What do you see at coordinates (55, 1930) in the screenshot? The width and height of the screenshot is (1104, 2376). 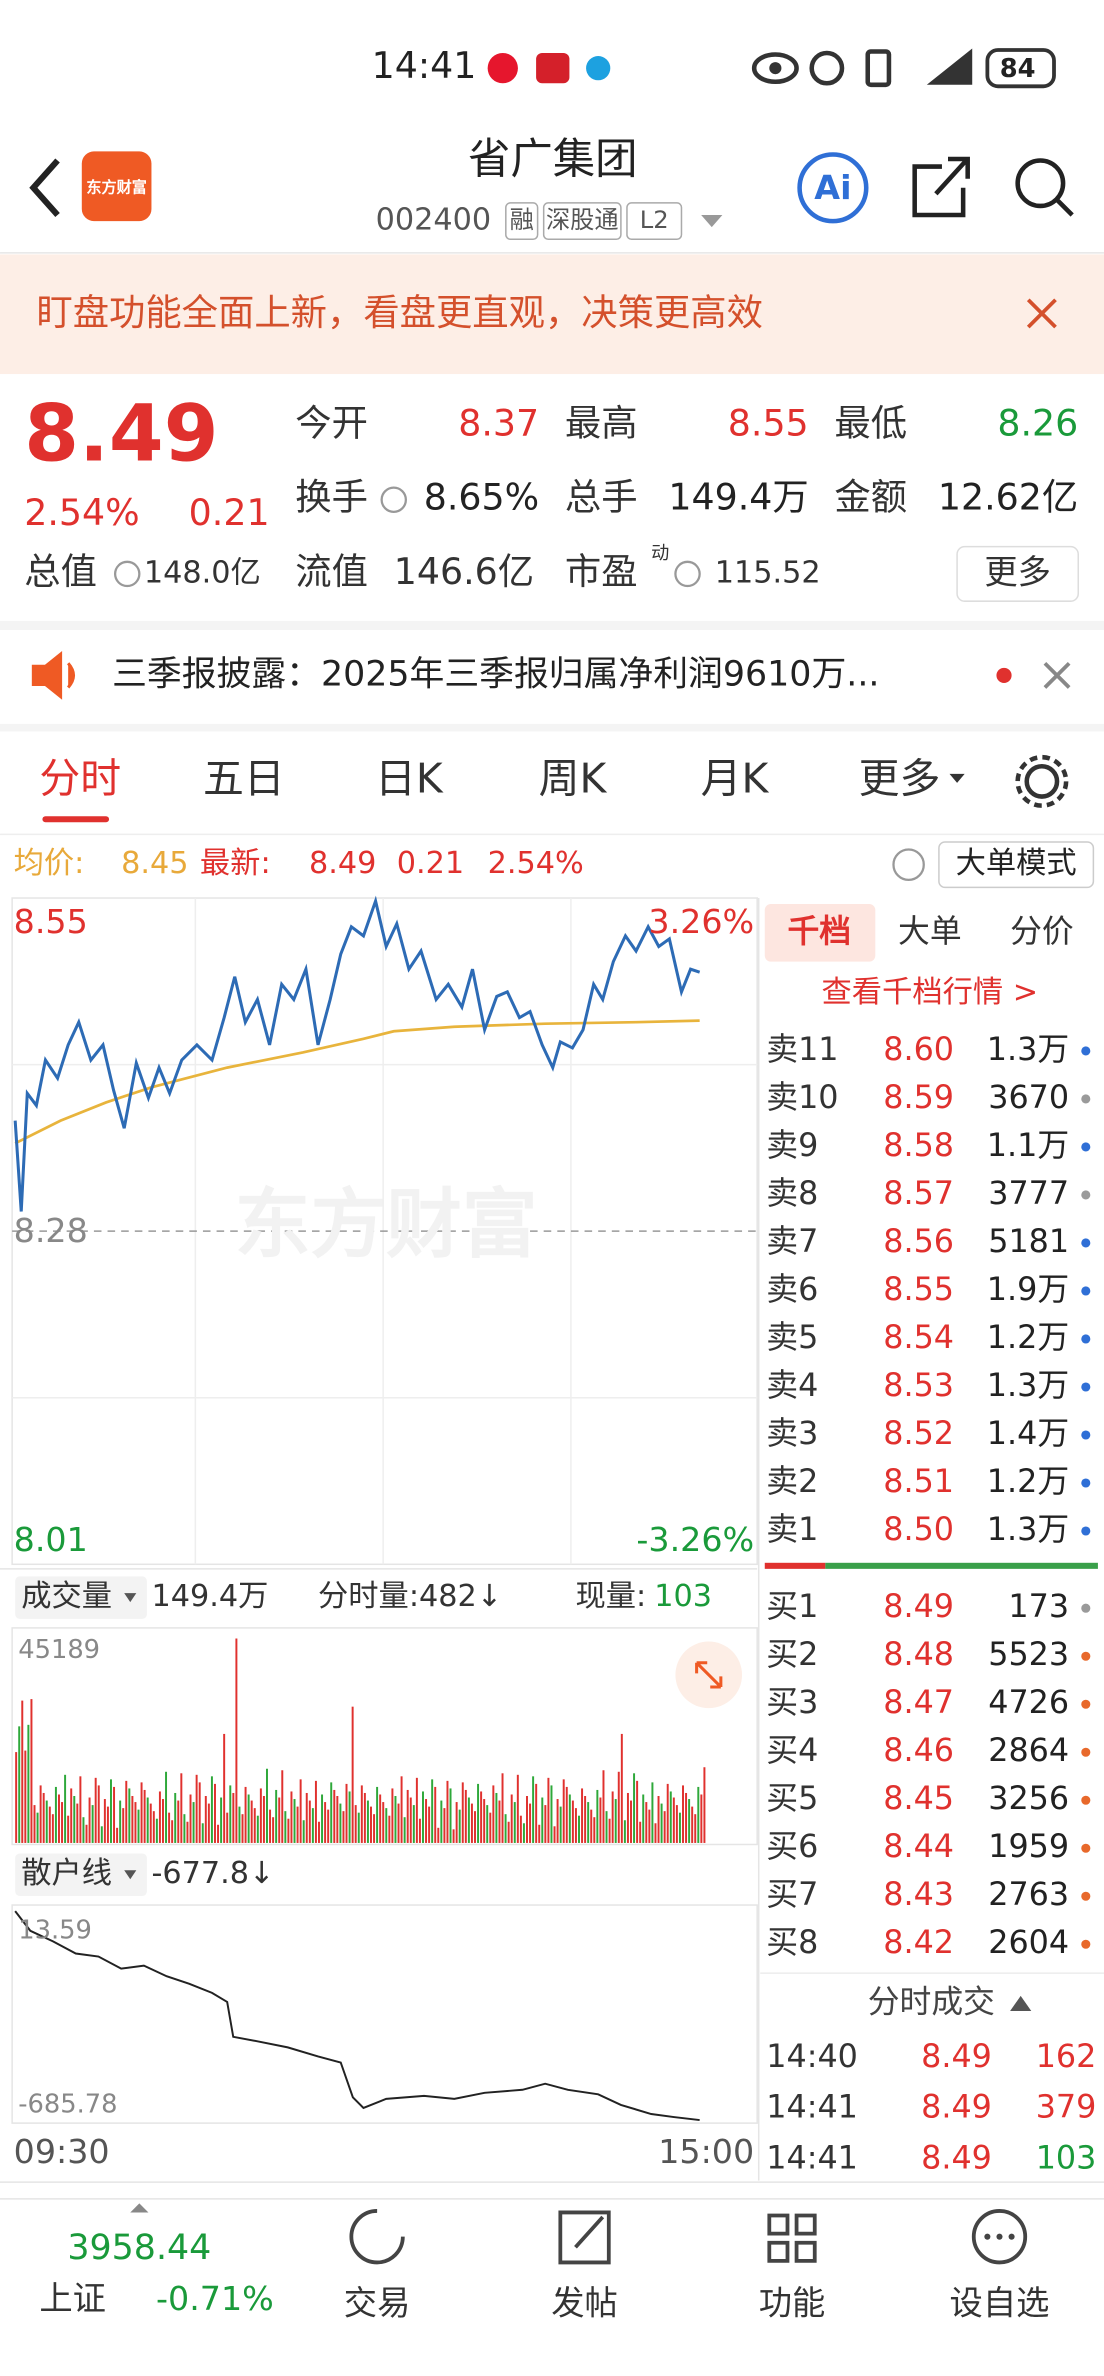 I see `retail-top: 13.59` at bounding box center [55, 1930].